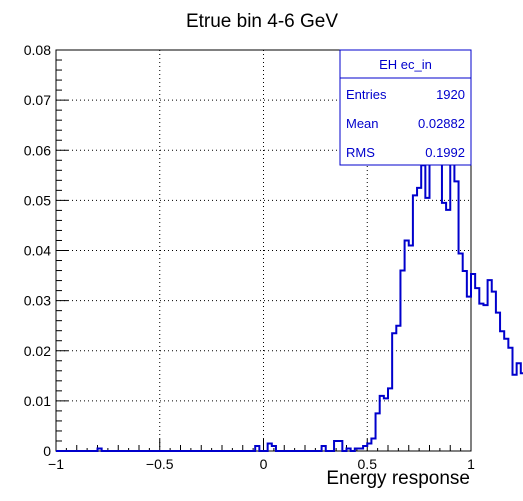 The image size is (523, 501). I want to click on chart-title: Etrue bin 4-6 GeV, so click(262, 21).